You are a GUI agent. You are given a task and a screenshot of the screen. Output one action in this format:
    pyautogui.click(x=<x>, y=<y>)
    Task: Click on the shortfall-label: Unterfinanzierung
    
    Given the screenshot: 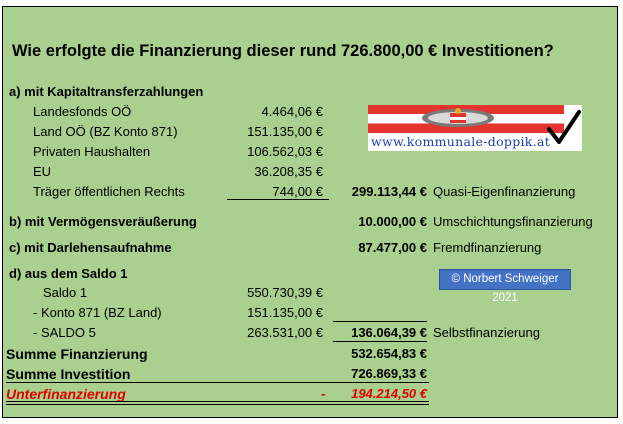 What is the action you would take?
    pyautogui.click(x=66, y=394)
    